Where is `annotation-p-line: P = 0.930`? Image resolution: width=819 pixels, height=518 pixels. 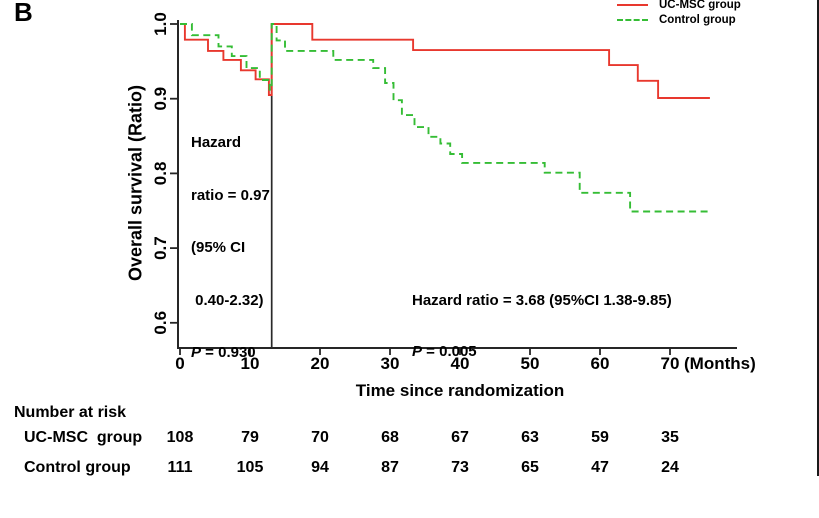 annotation-p-line: P = 0.930 is located at coordinates (230, 353).